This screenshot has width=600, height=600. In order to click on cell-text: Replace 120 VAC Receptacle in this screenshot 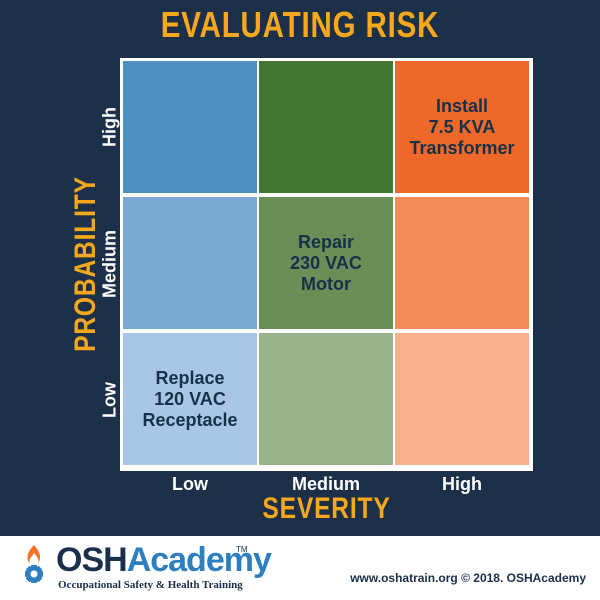, I will do `click(190, 398)`.